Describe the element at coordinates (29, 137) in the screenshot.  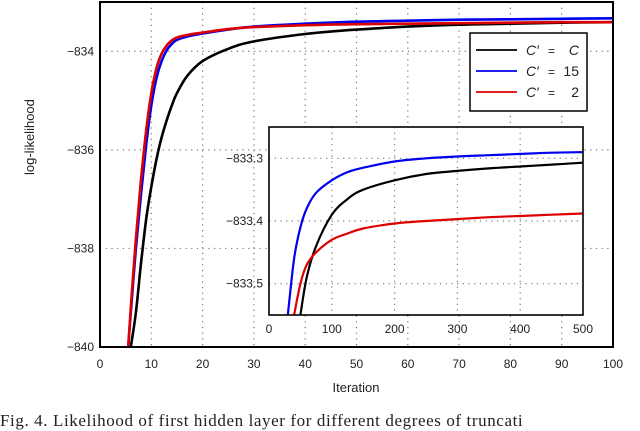
I see `y-axis-label: log-likelihood` at that location.